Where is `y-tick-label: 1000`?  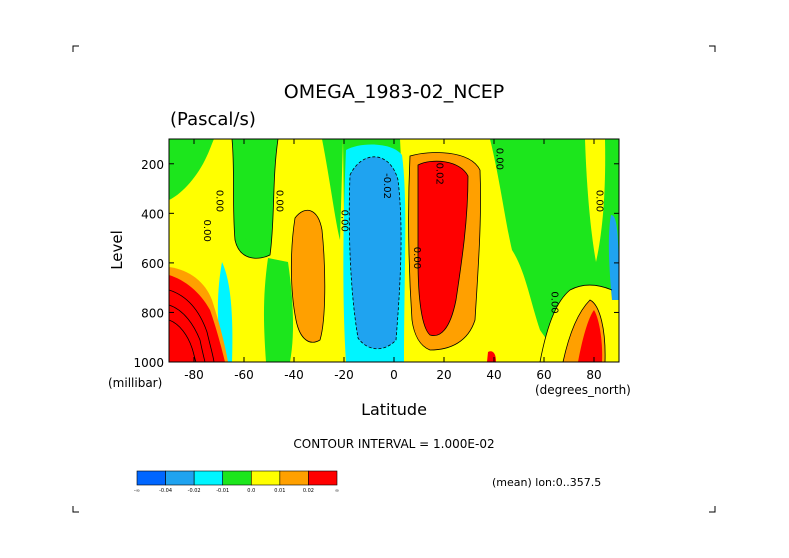
y-tick-label: 1000 is located at coordinates (148, 363).